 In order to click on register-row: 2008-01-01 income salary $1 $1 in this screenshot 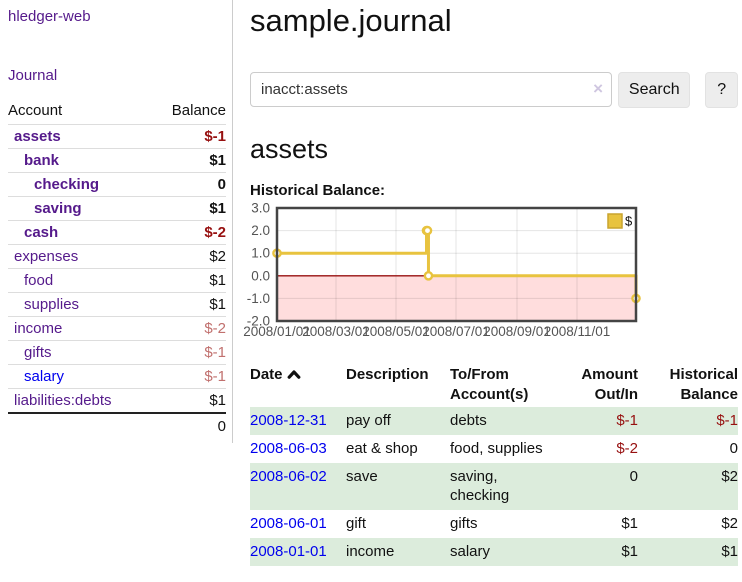, I will do `click(494, 552)`.